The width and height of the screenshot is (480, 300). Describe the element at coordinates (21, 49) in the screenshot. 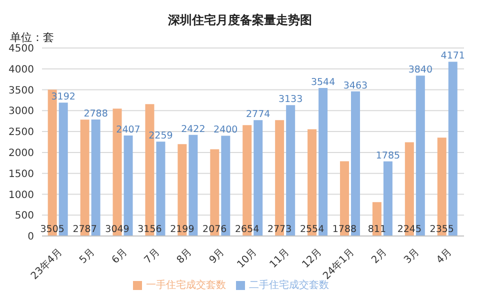

I see `y-tick-label: 4500` at that location.